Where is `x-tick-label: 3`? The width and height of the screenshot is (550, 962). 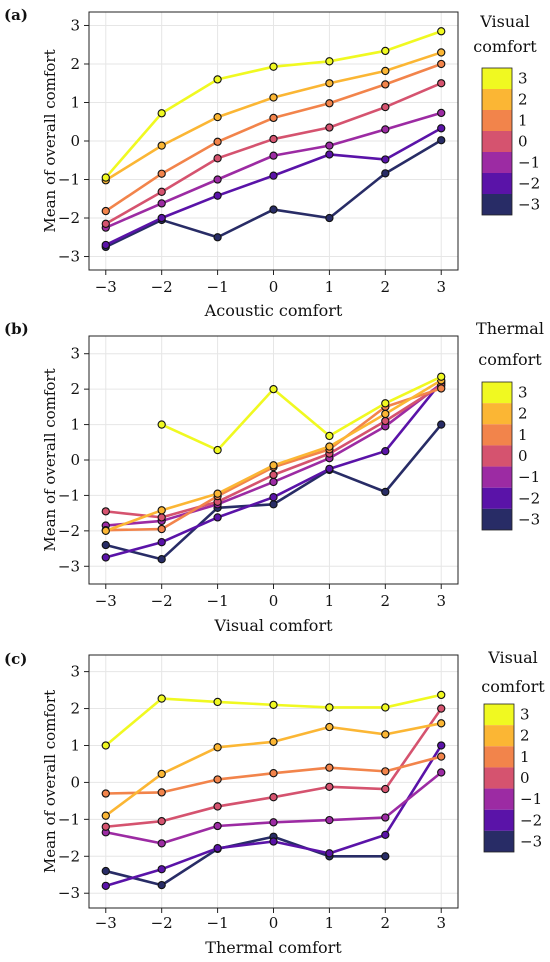 x-tick-label: 3 is located at coordinates (441, 287).